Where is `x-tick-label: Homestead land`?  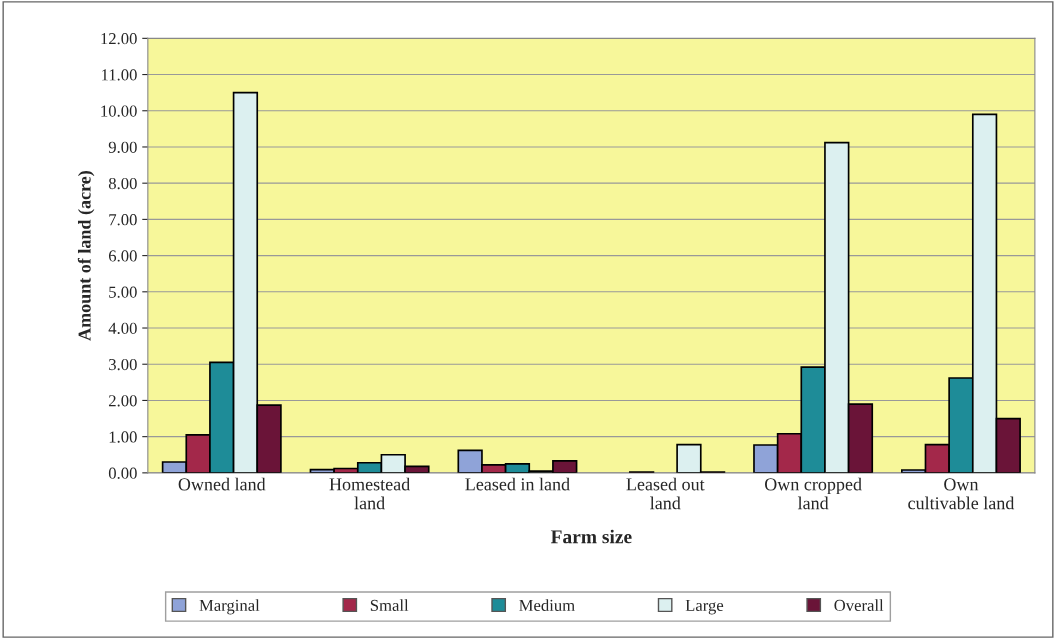 x-tick-label: Homestead land is located at coordinates (369, 493).